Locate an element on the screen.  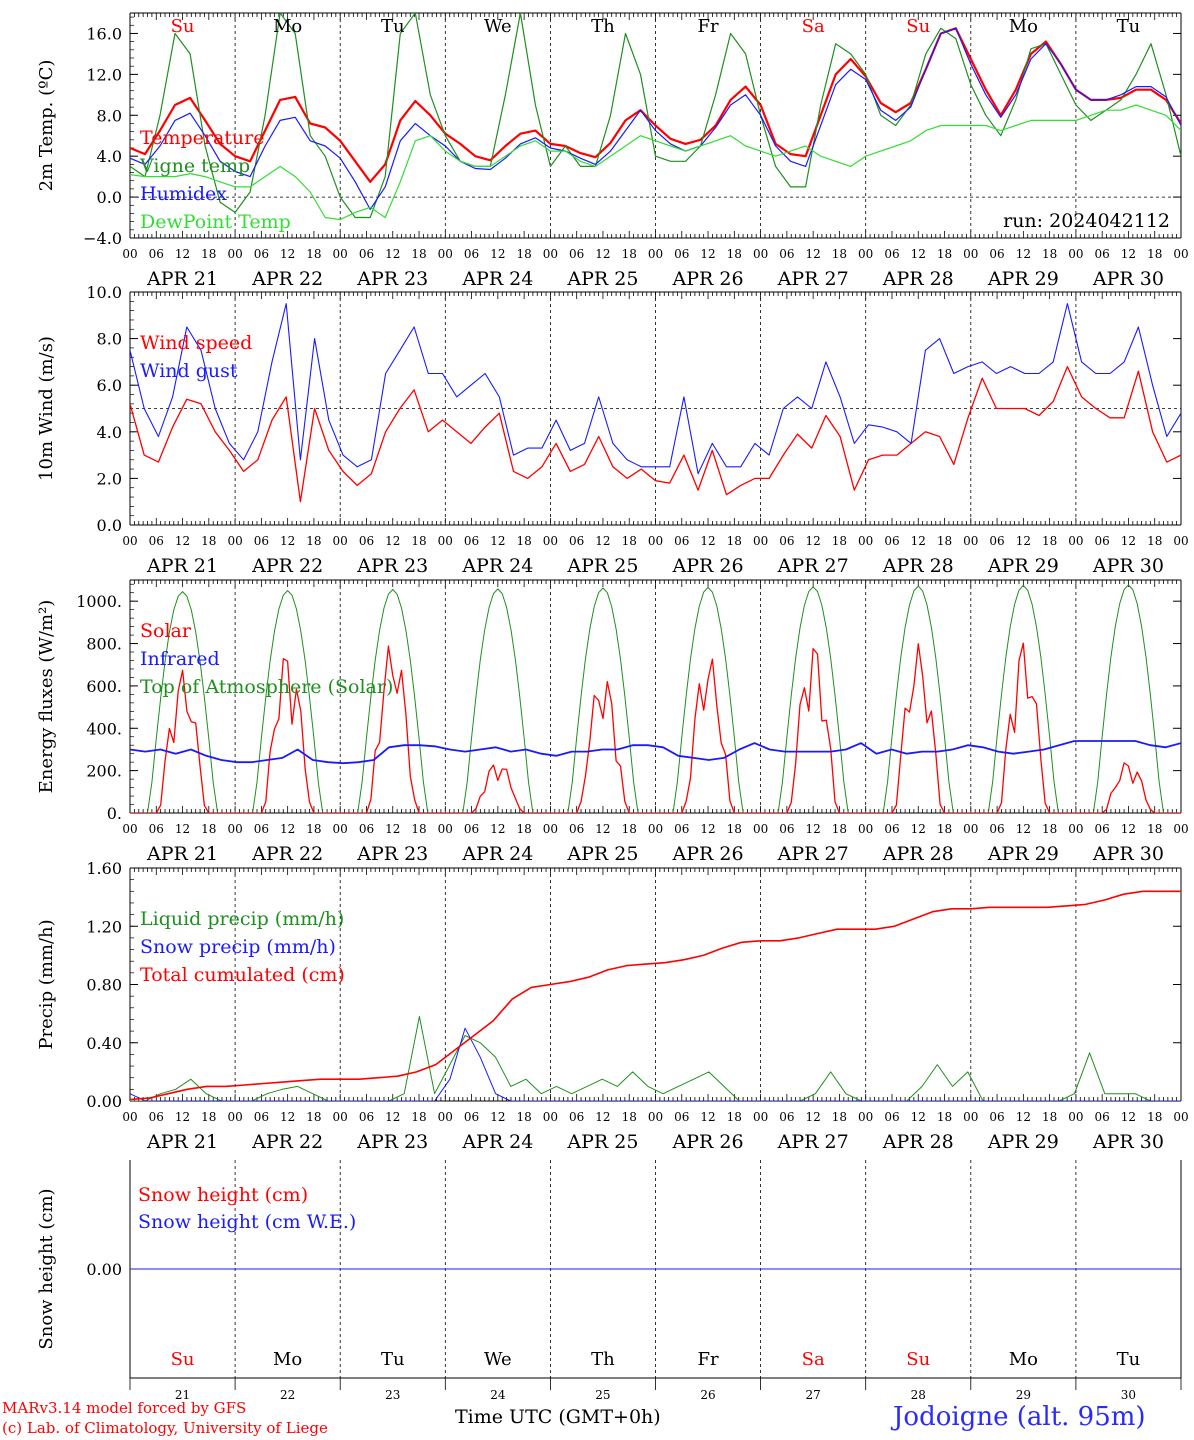
y-tick-label: 8.0 is located at coordinates (109, 115).